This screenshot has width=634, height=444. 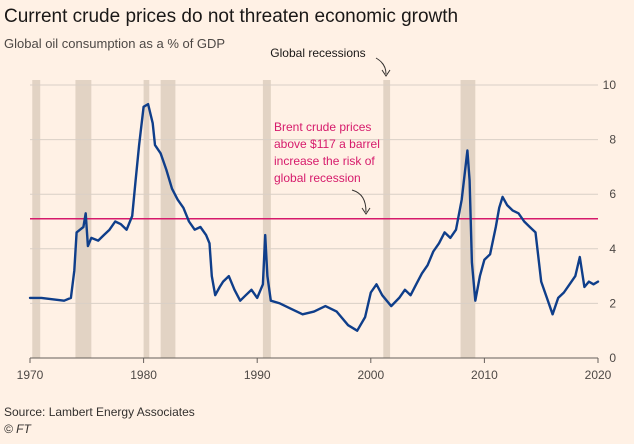 What do you see at coordinates (612, 303) in the screenshot?
I see `y-tick-label: 2` at bounding box center [612, 303].